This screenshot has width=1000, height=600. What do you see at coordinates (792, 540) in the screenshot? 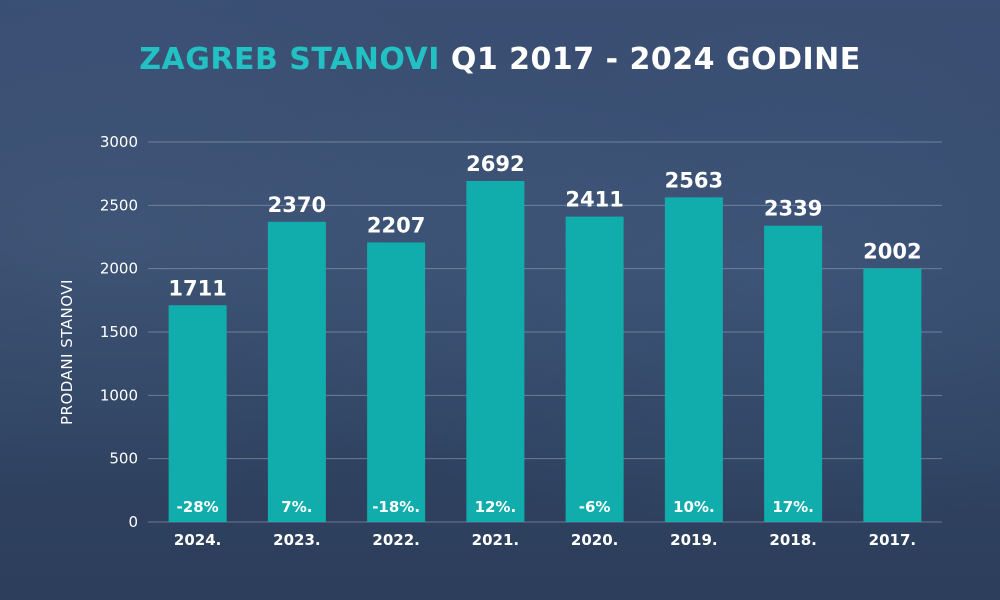
I see `x-tick-label: 2018.` at bounding box center [792, 540].